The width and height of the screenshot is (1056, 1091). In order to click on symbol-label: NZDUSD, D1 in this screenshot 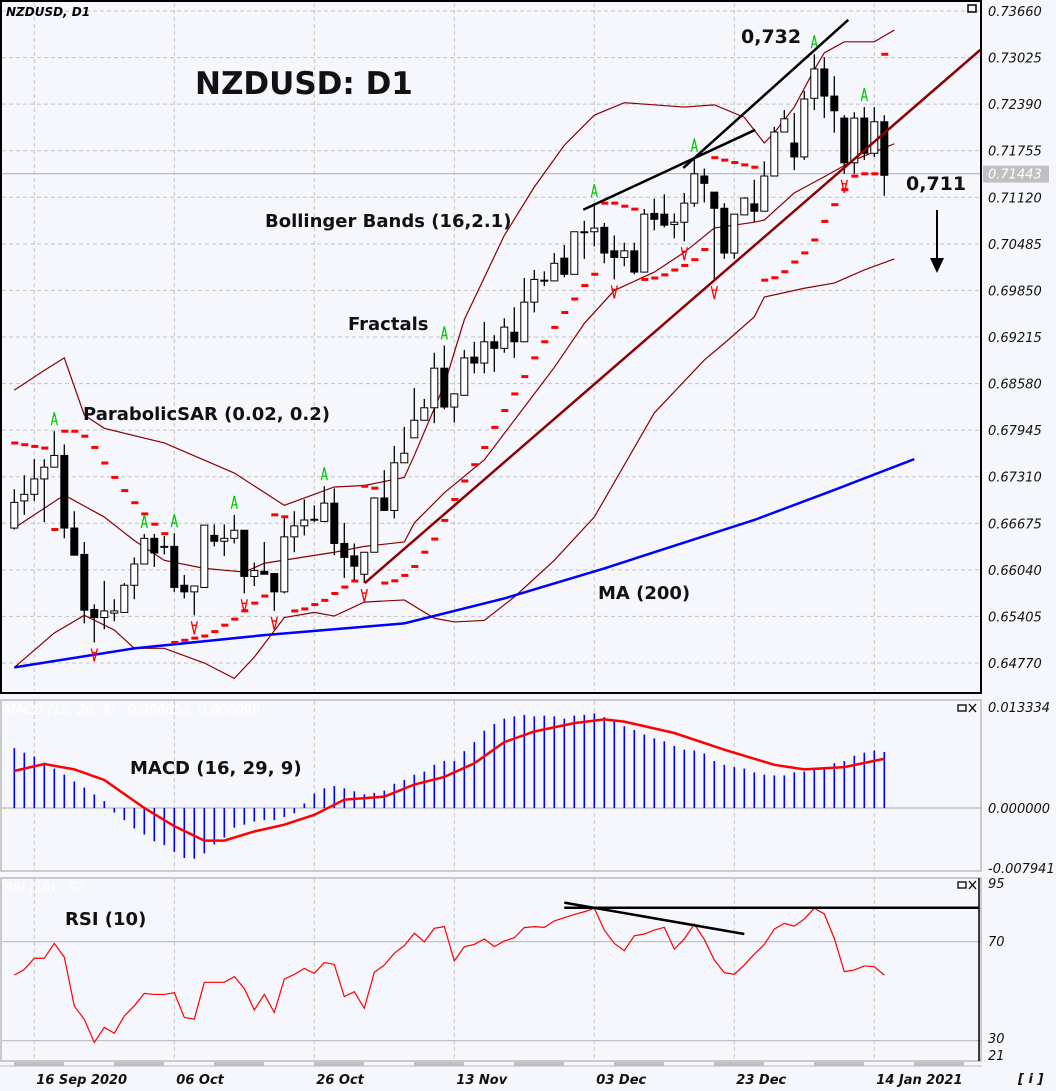, I will do `click(48, 12)`.